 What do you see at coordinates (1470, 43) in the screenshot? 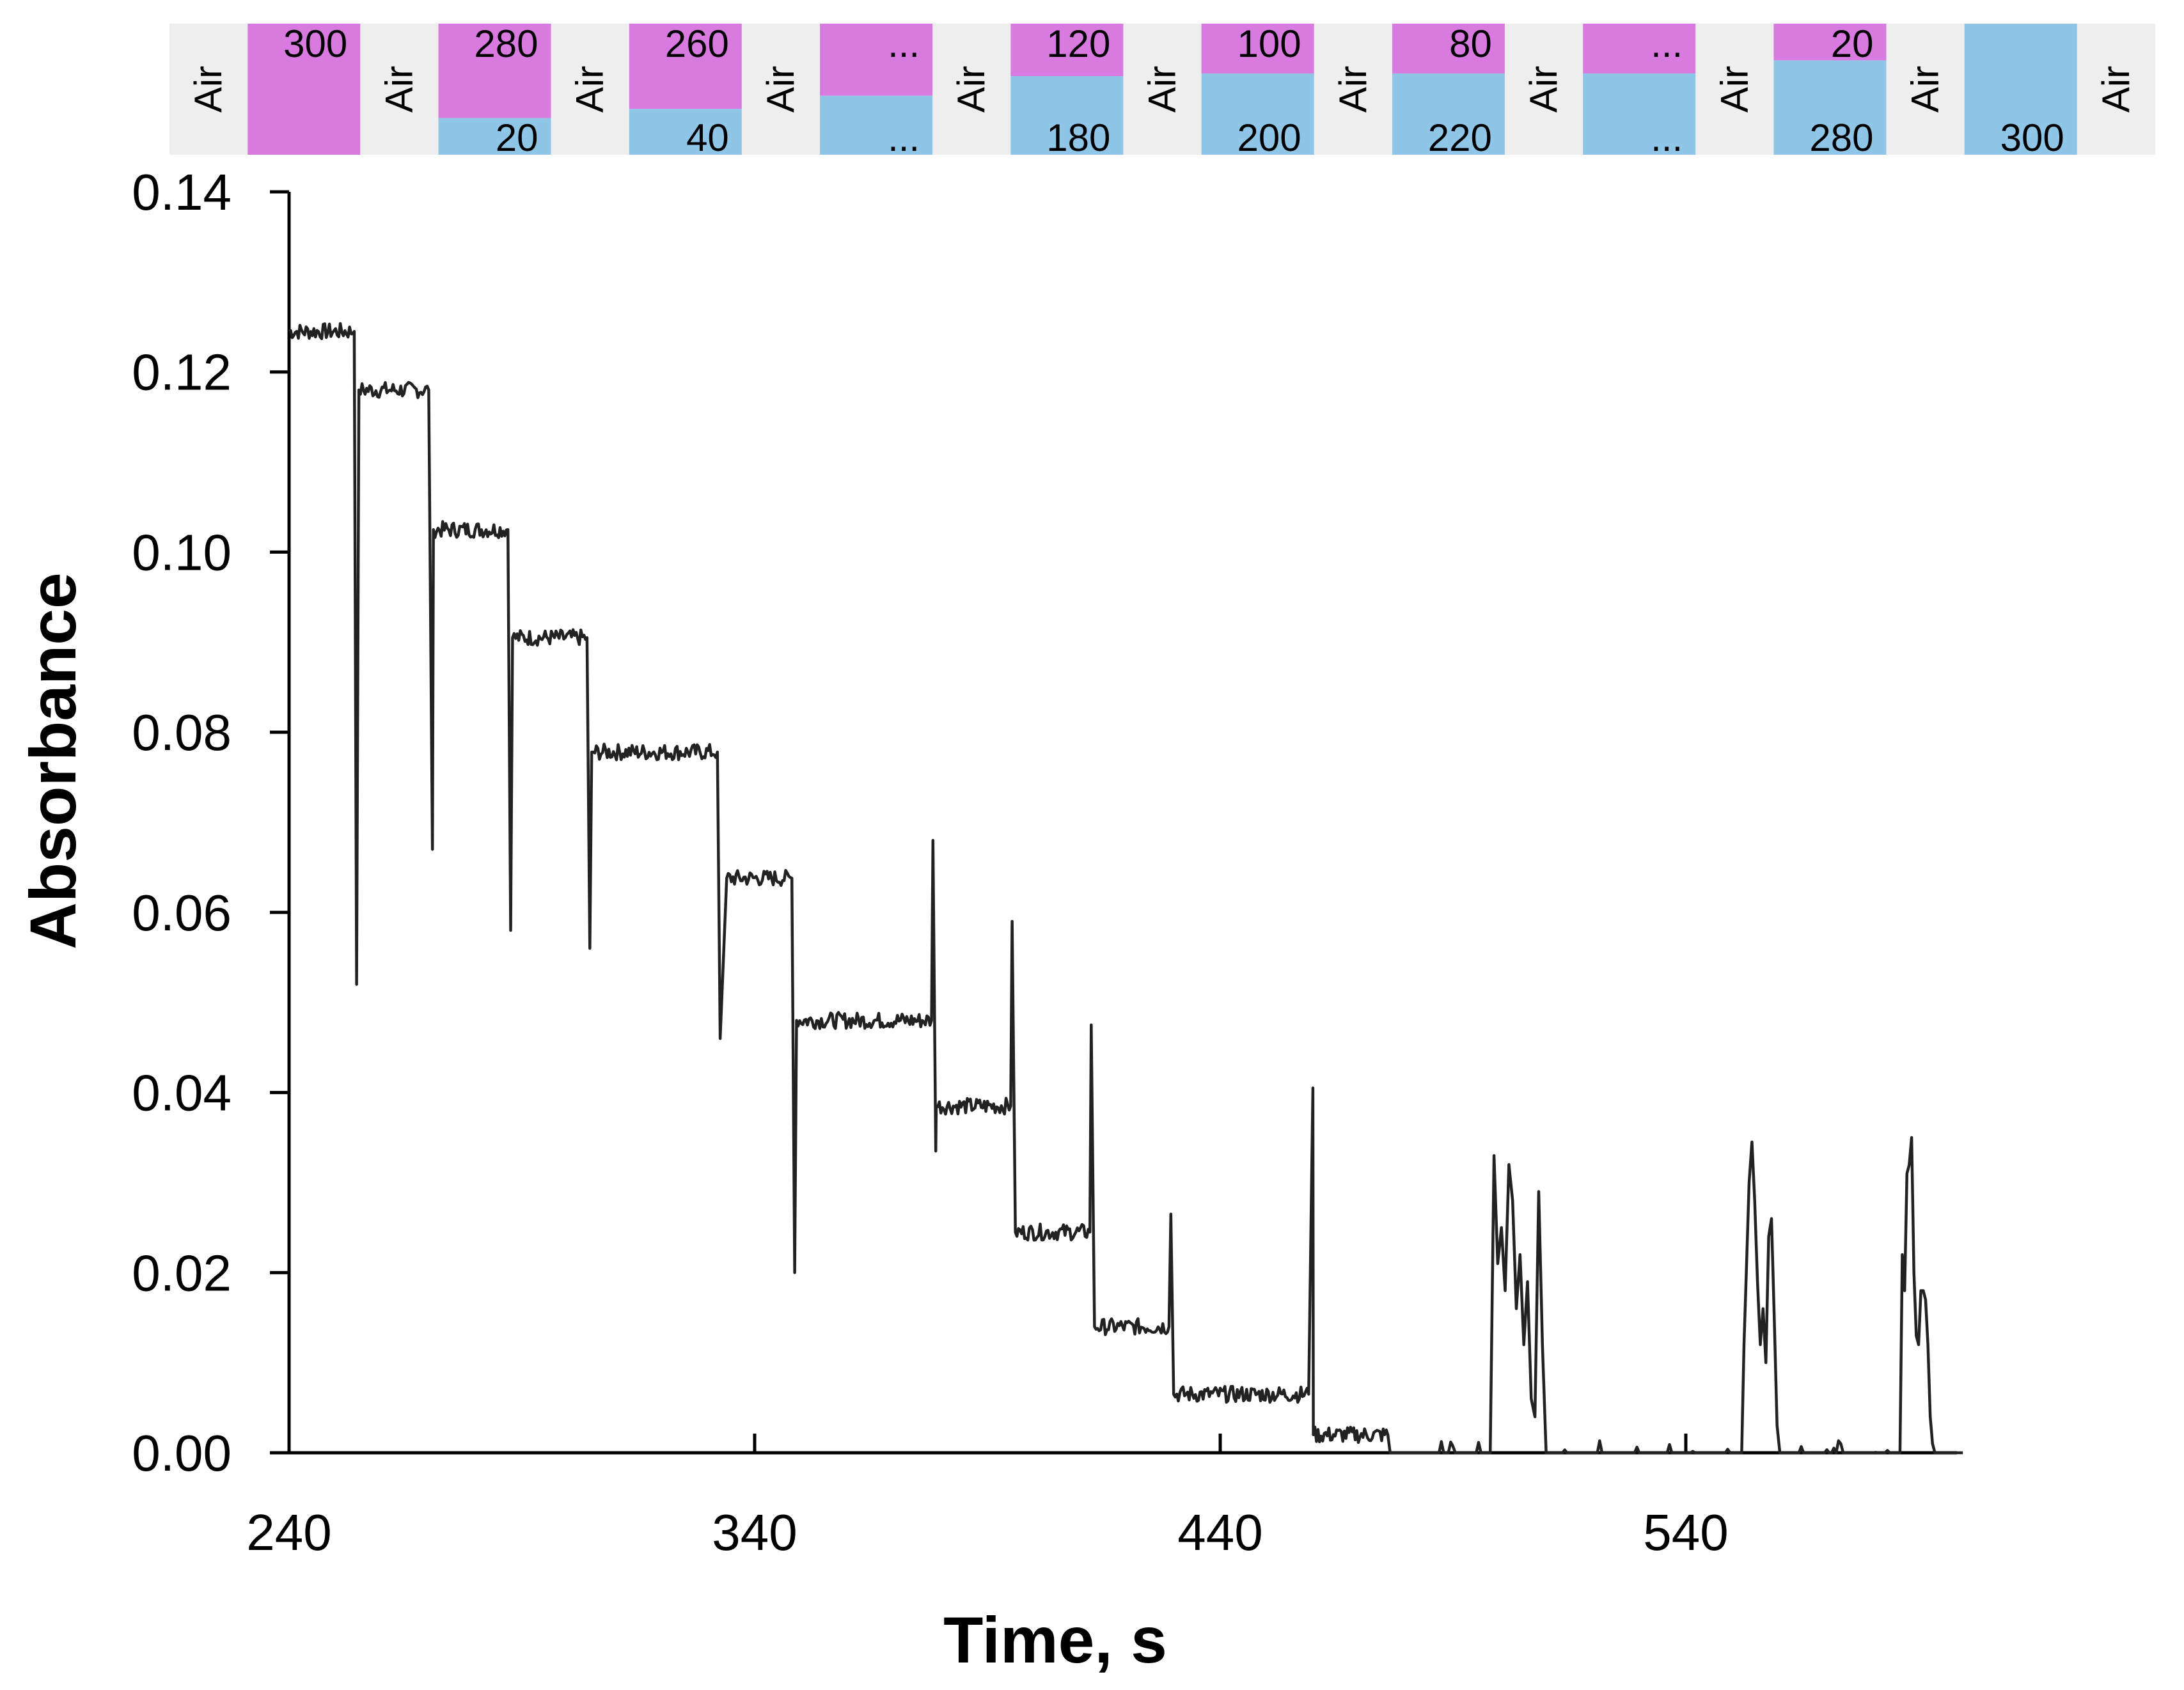
I see `sample-top-label: 80` at bounding box center [1470, 43].